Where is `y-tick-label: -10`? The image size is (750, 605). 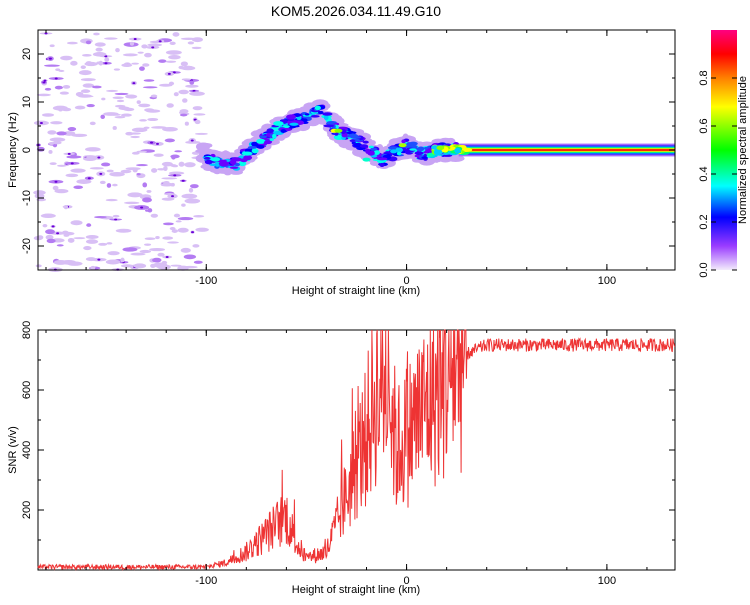
y-tick-label: -10 is located at coordinates (27, 198).